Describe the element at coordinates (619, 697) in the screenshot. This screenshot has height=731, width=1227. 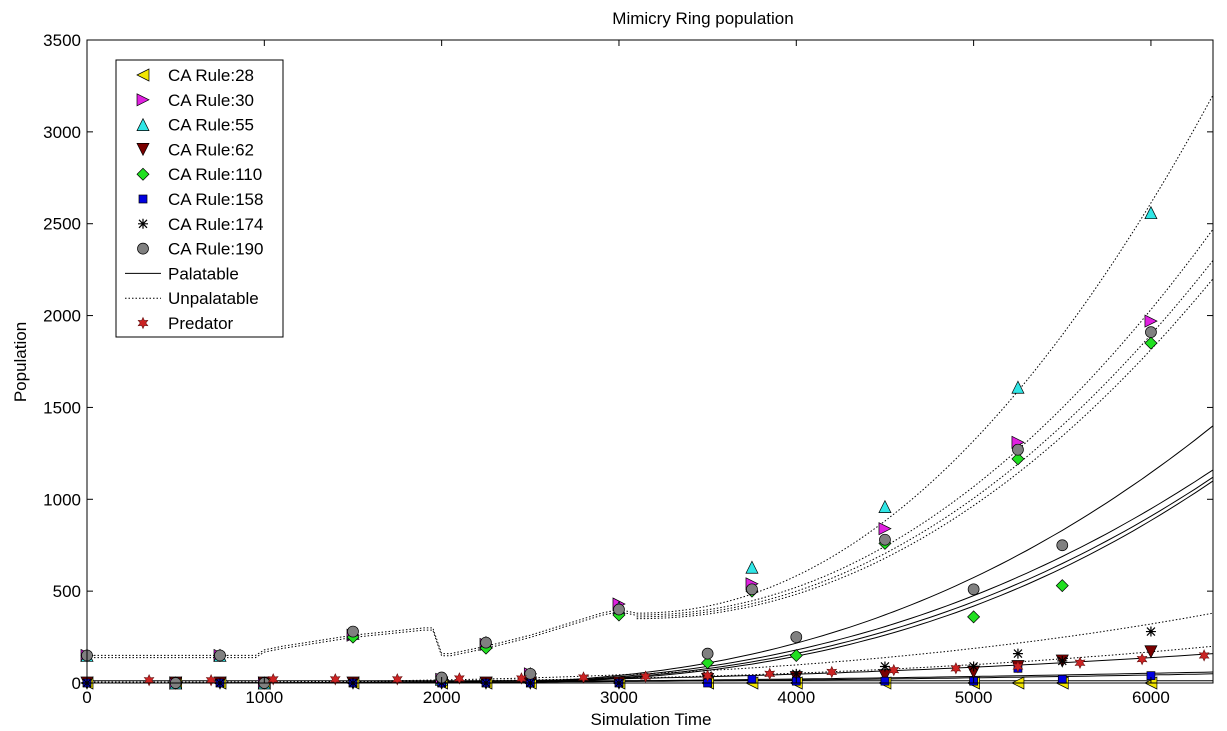
I see `x-tick-label: 3000` at that location.